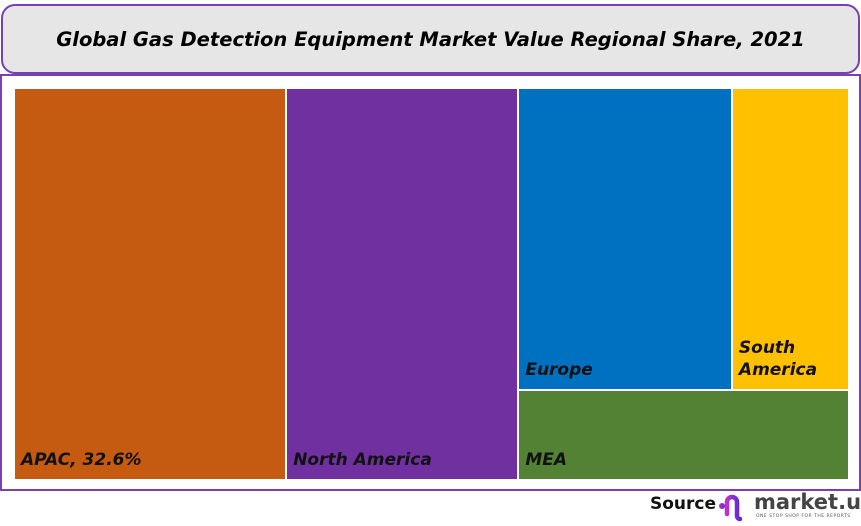 This screenshot has width=861, height=526. What do you see at coordinates (625, 239) in the screenshot?
I see `tile-europe: Europe` at bounding box center [625, 239].